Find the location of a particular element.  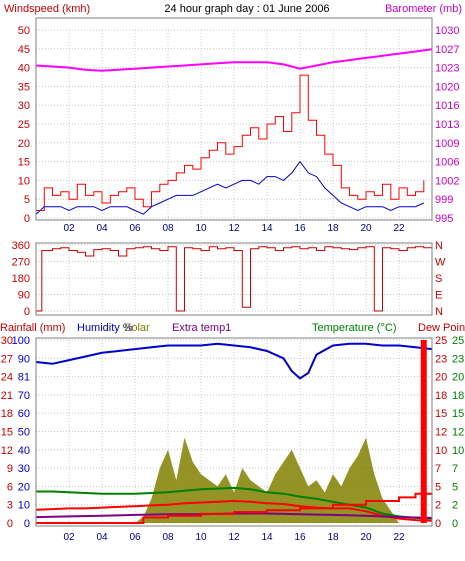

rainfall-bar is located at coordinates (423, 431).